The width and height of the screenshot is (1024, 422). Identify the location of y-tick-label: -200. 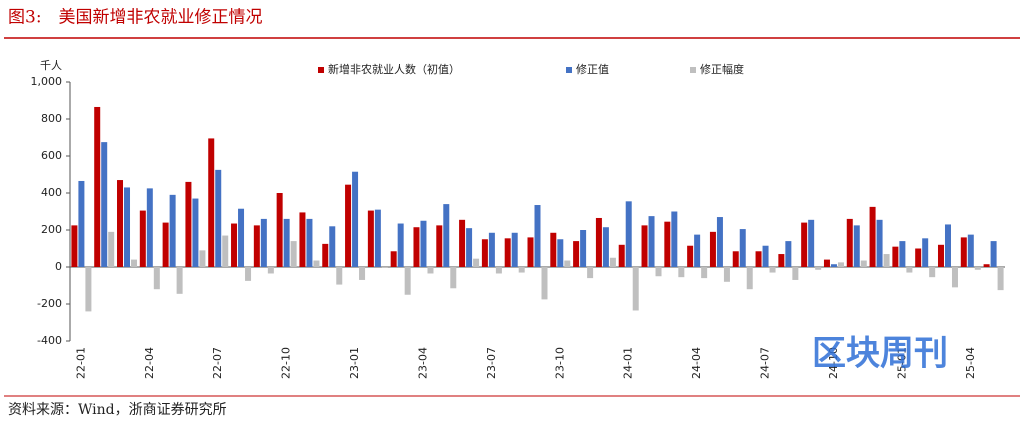
(49, 303).